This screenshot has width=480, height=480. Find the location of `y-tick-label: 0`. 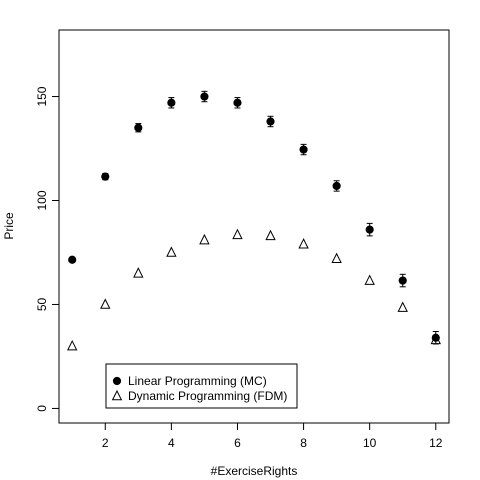

y-tick-label: 0 is located at coordinates (42, 408).